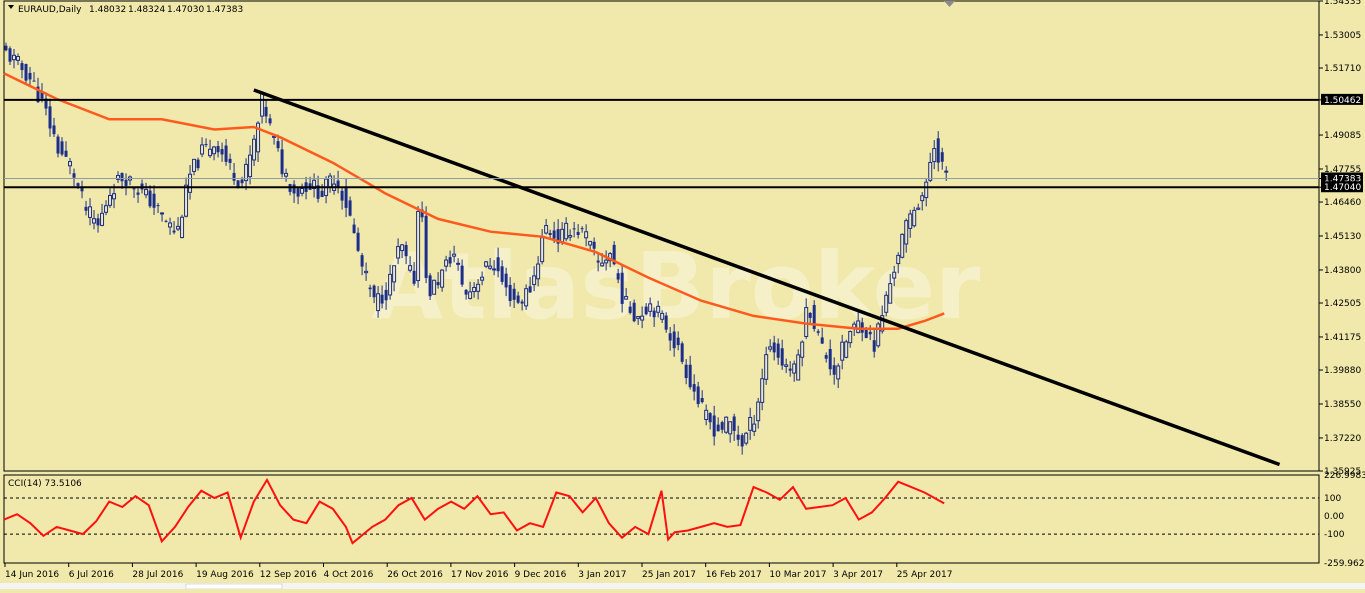 The image size is (1365, 593). Describe the element at coordinates (1334, 517) in the screenshot. I see `cci-tick-label: 0.00` at that location.